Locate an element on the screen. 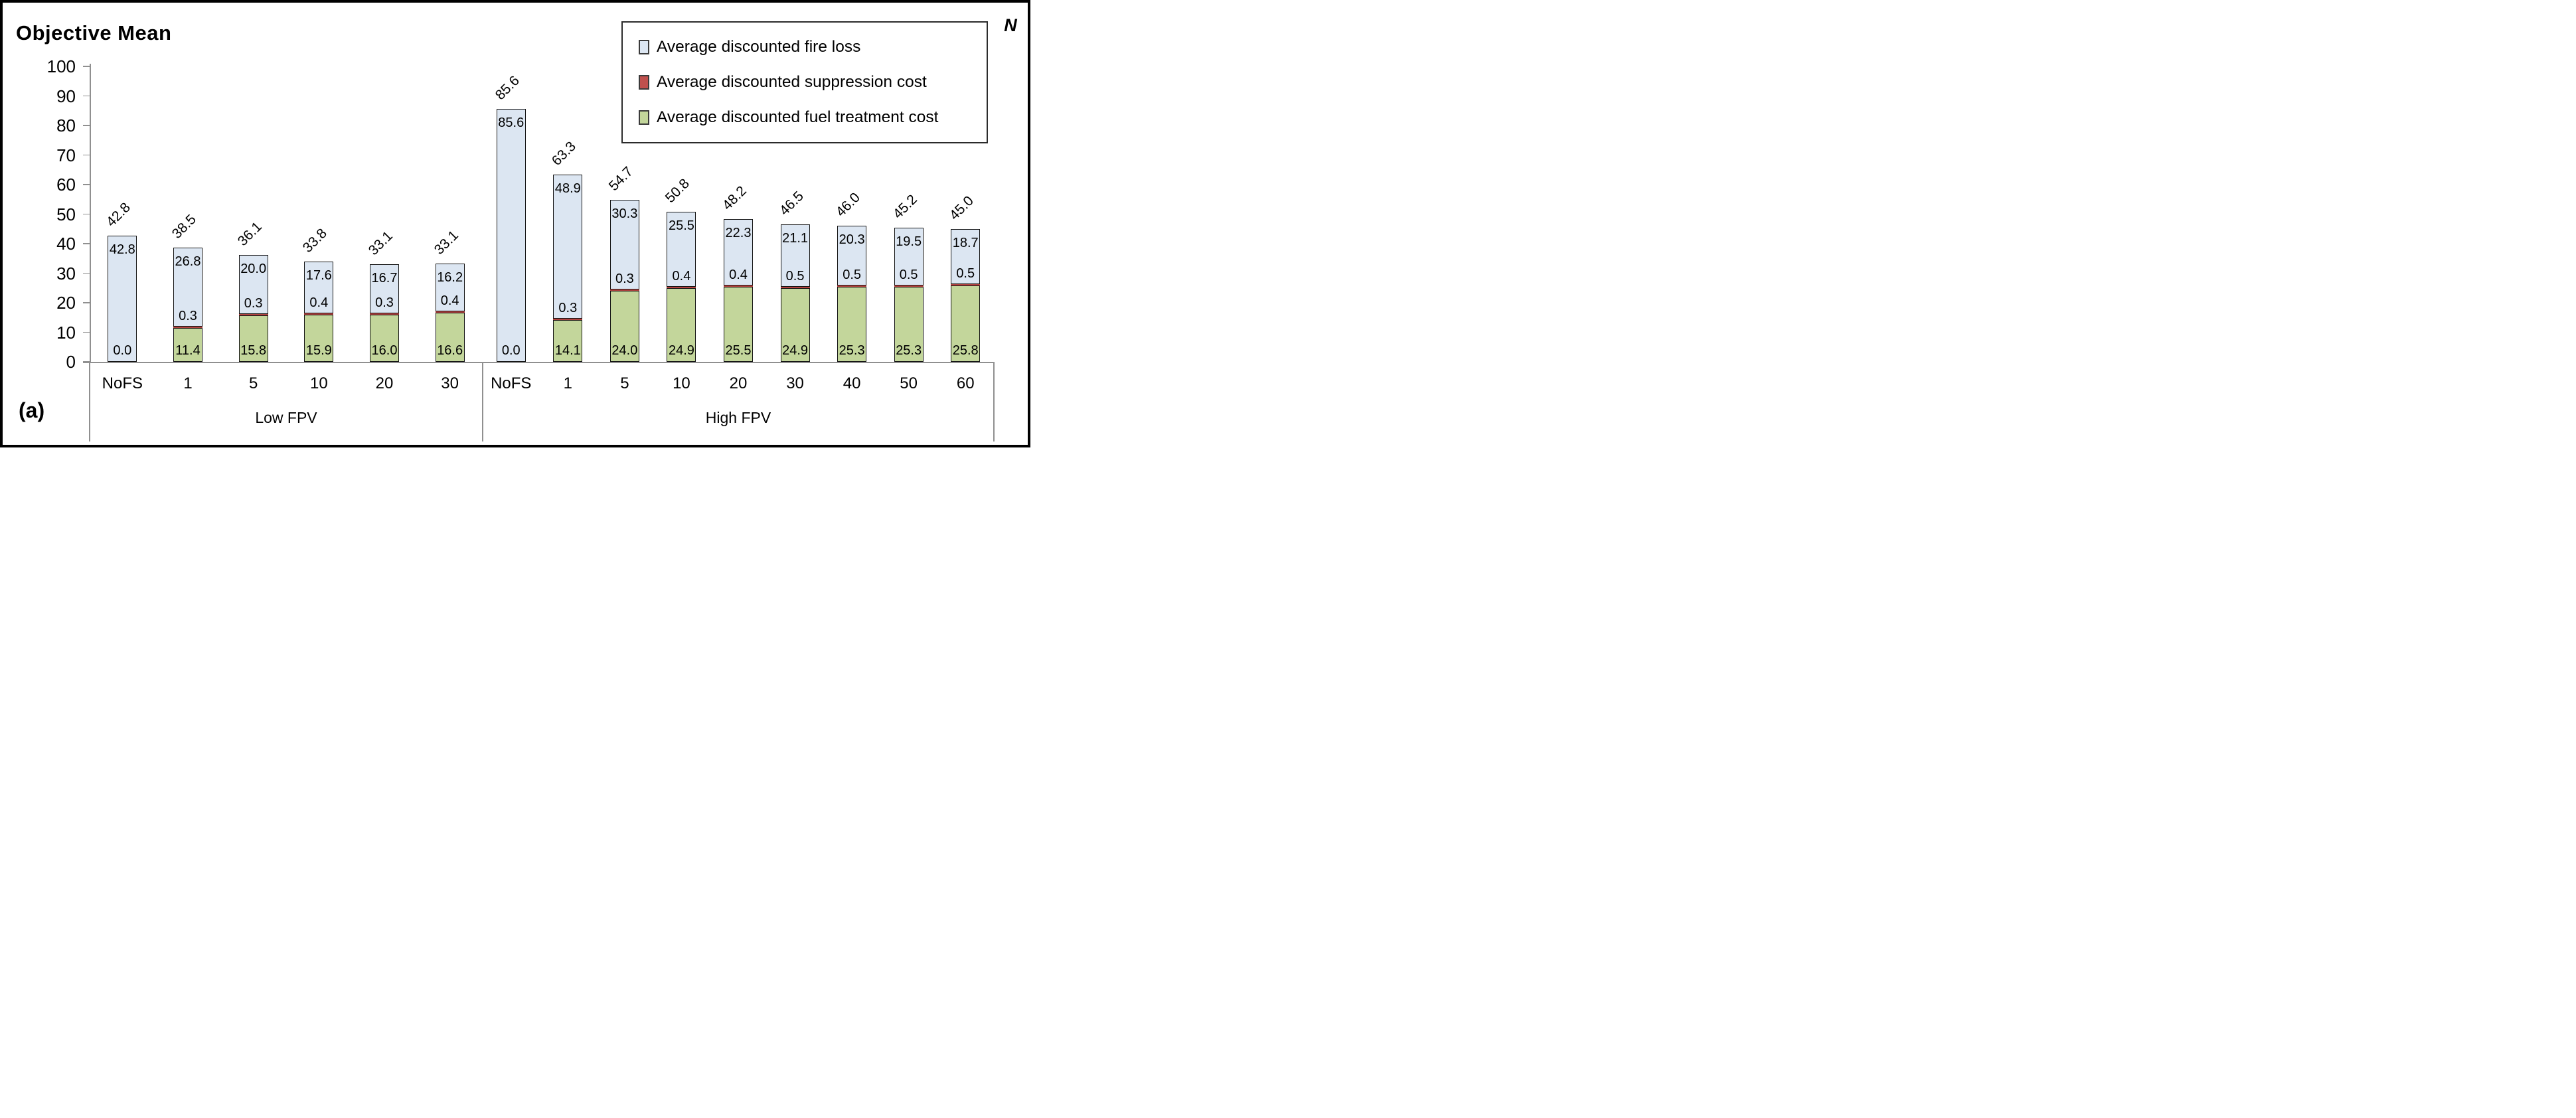  fire-loss-value-label: 17.6 is located at coordinates (318, 276).